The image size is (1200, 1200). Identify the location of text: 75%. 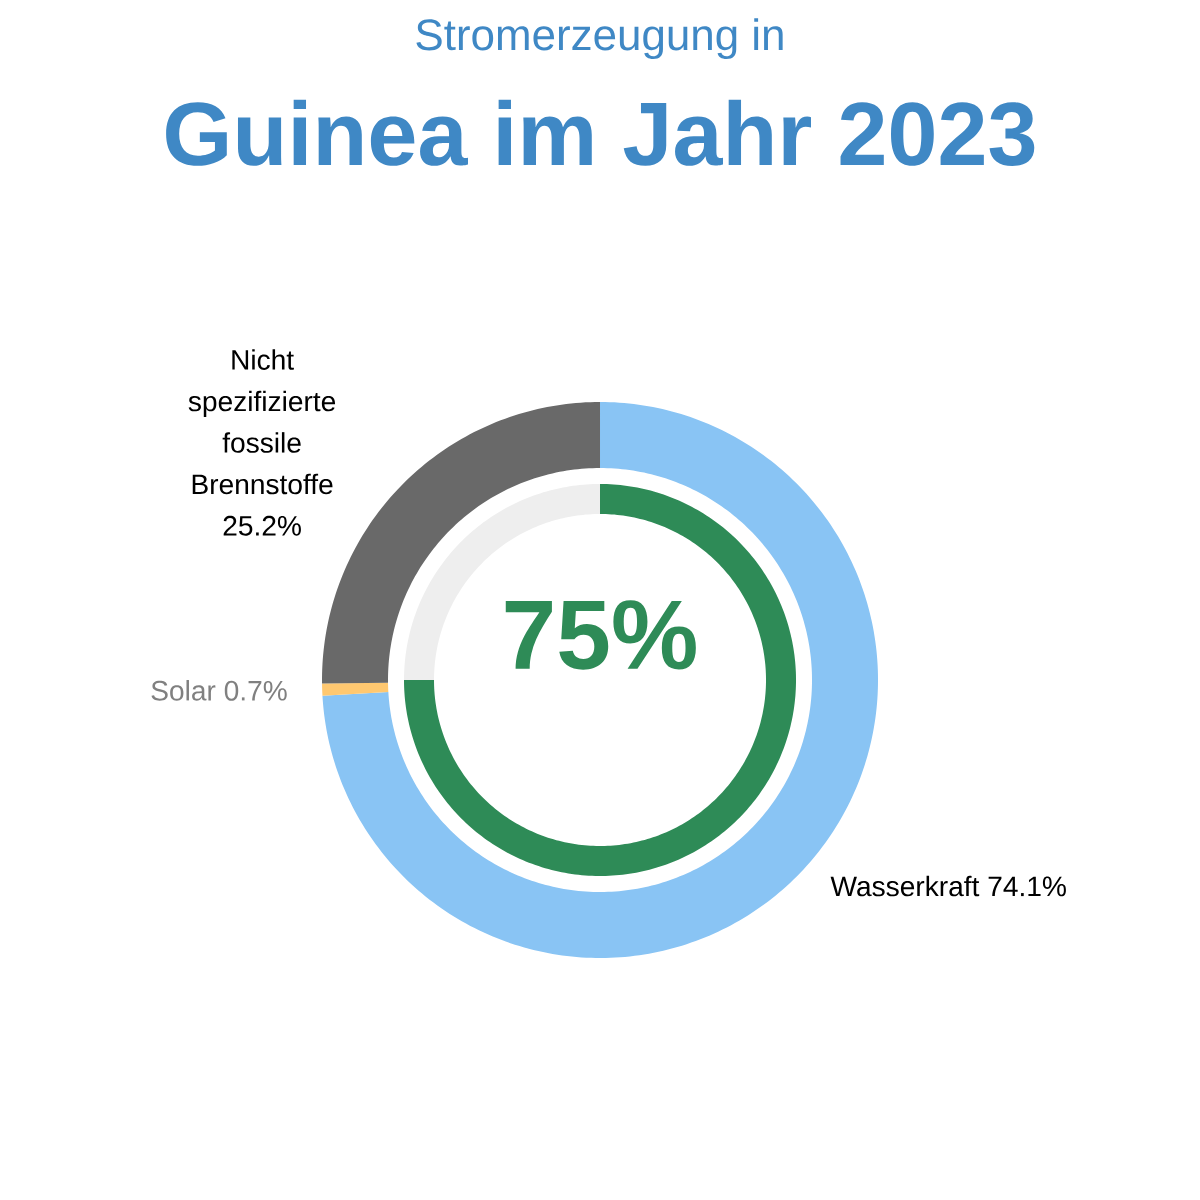
(600, 635).